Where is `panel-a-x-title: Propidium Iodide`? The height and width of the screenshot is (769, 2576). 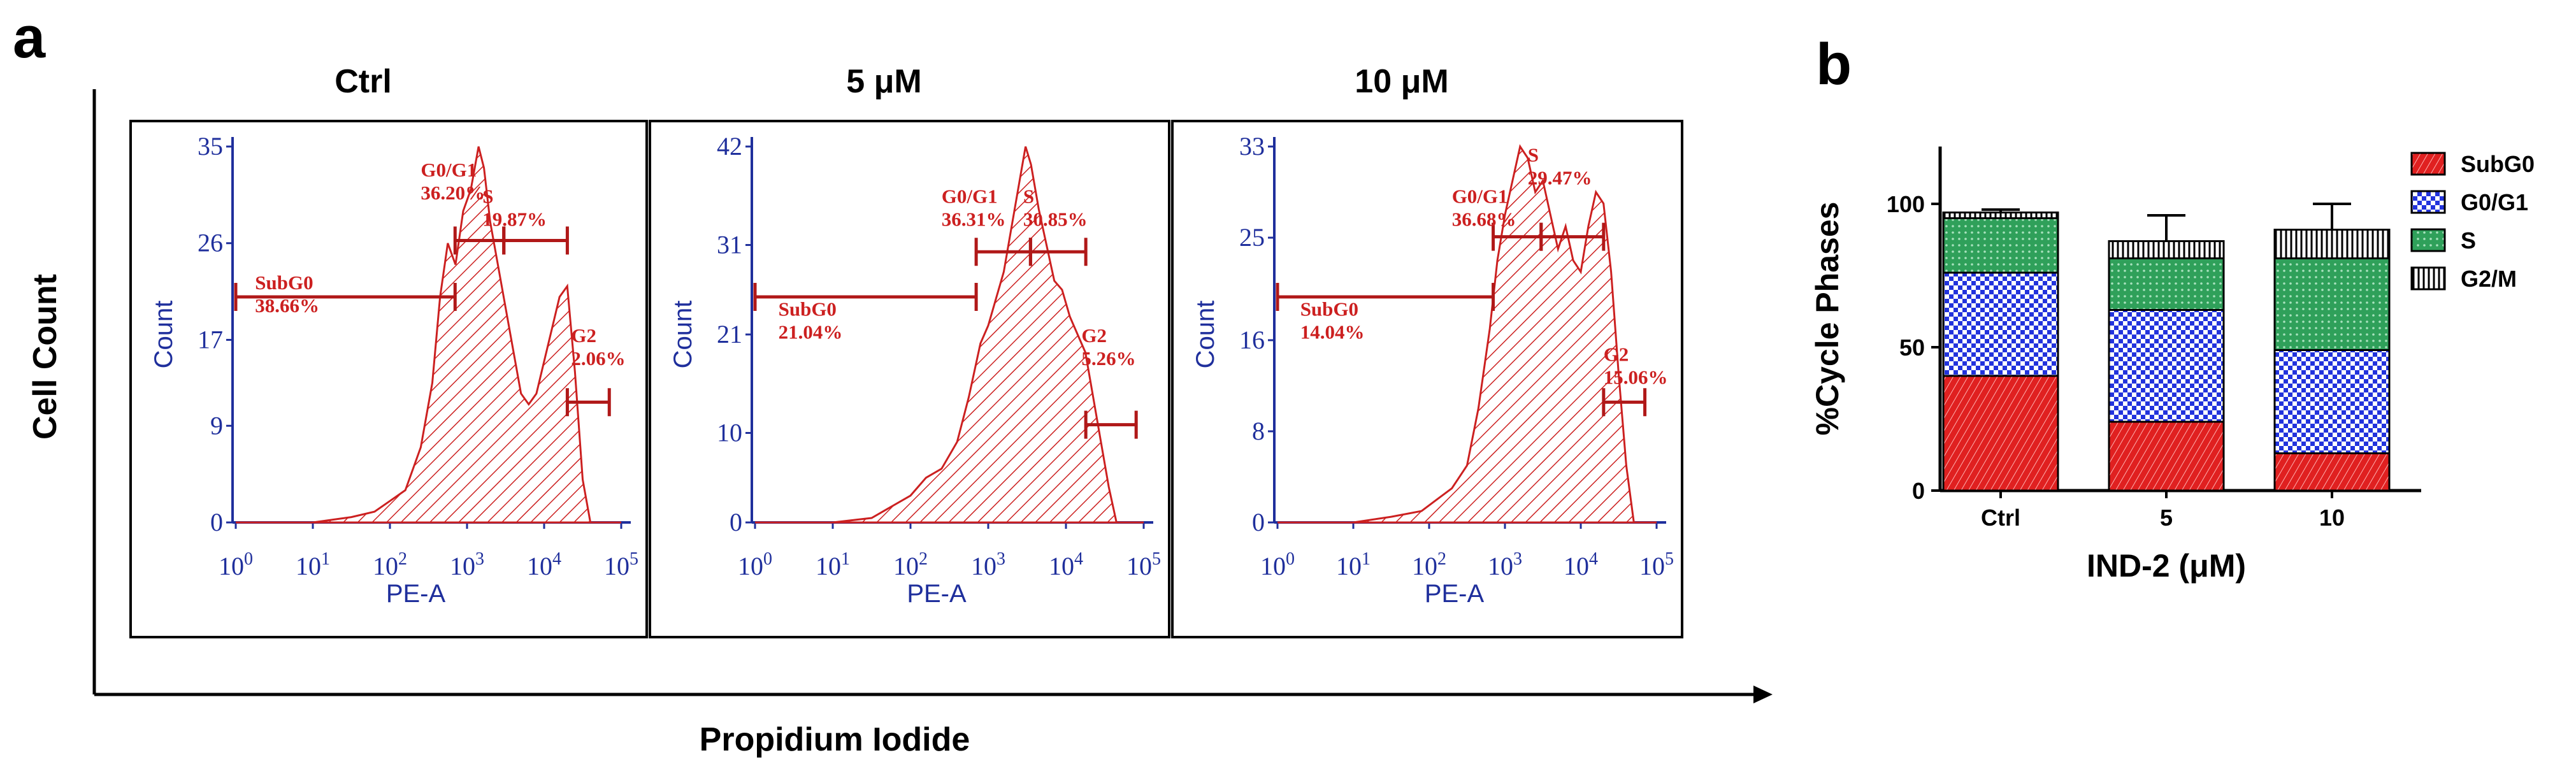
panel-a-x-title: Propidium Iodide is located at coordinates (835, 740).